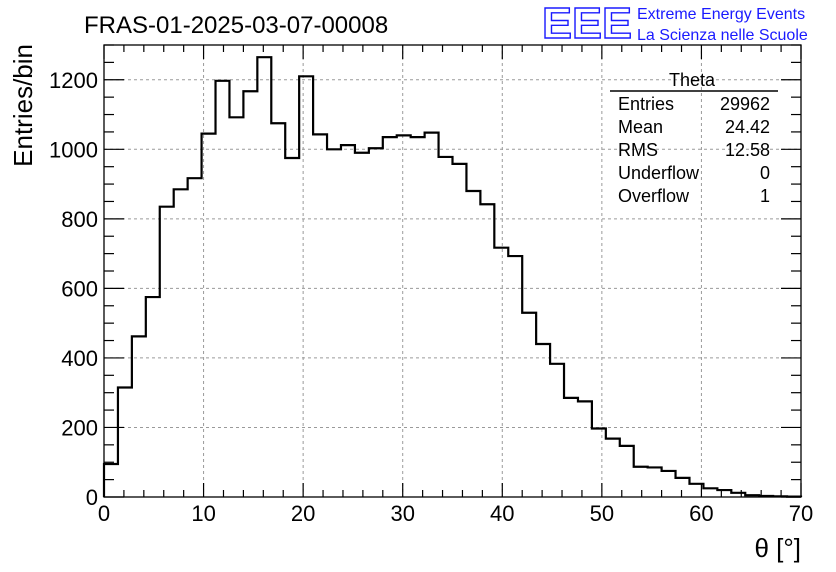 This screenshot has width=836, height=572. What do you see at coordinates (801, 513) in the screenshot?
I see `x-tick-label: 70` at bounding box center [801, 513].